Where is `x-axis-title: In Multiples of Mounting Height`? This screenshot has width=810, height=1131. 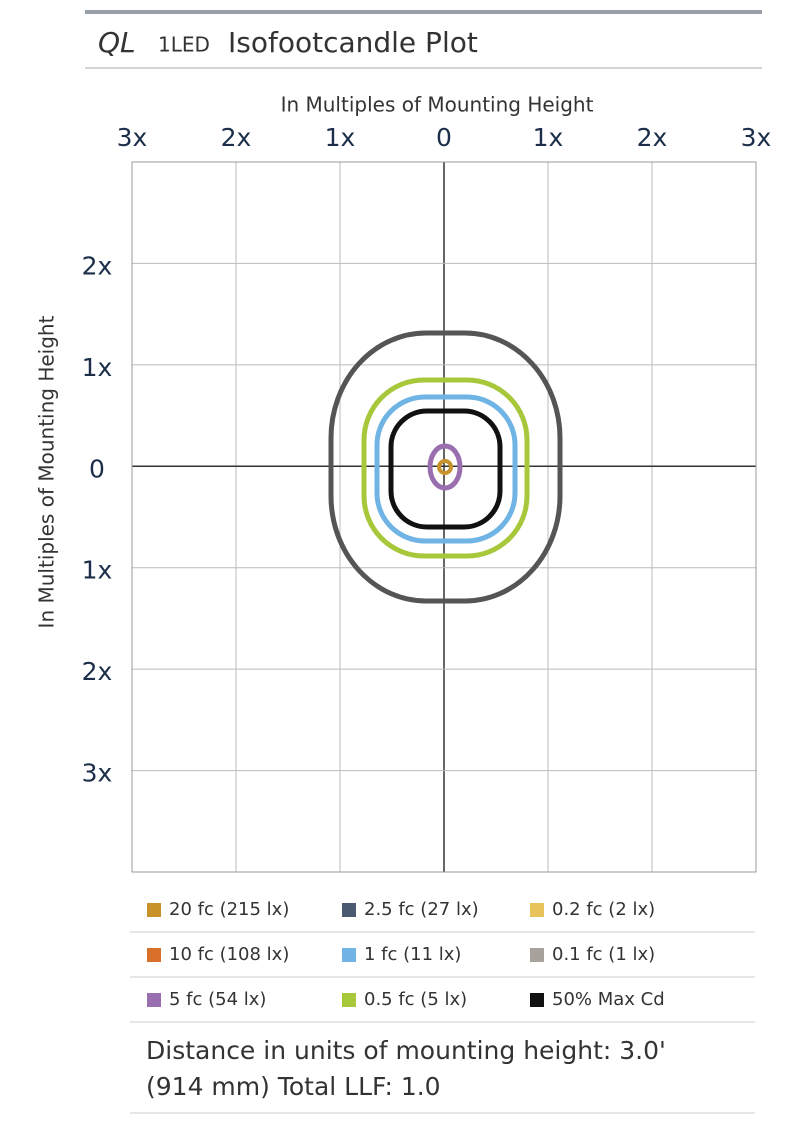 x-axis-title: In Multiples of Mounting Height is located at coordinates (437, 105).